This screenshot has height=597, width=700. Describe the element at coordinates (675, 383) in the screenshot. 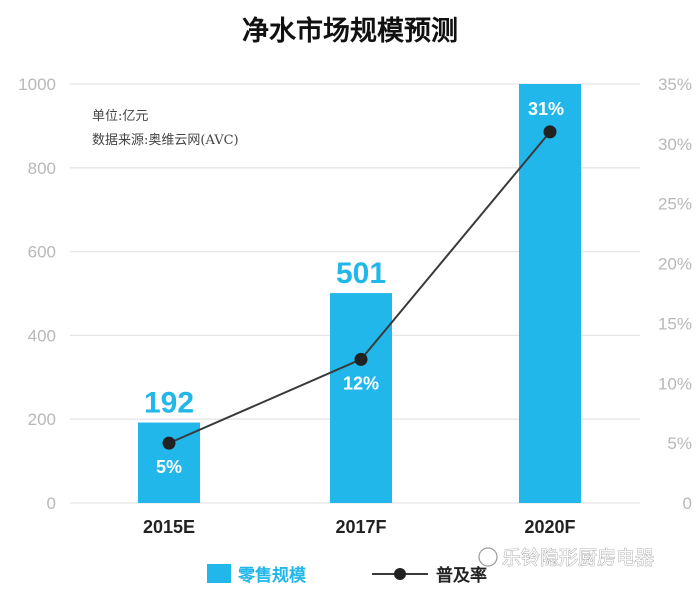

I see `y-right-tick-label: 10%` at that location.